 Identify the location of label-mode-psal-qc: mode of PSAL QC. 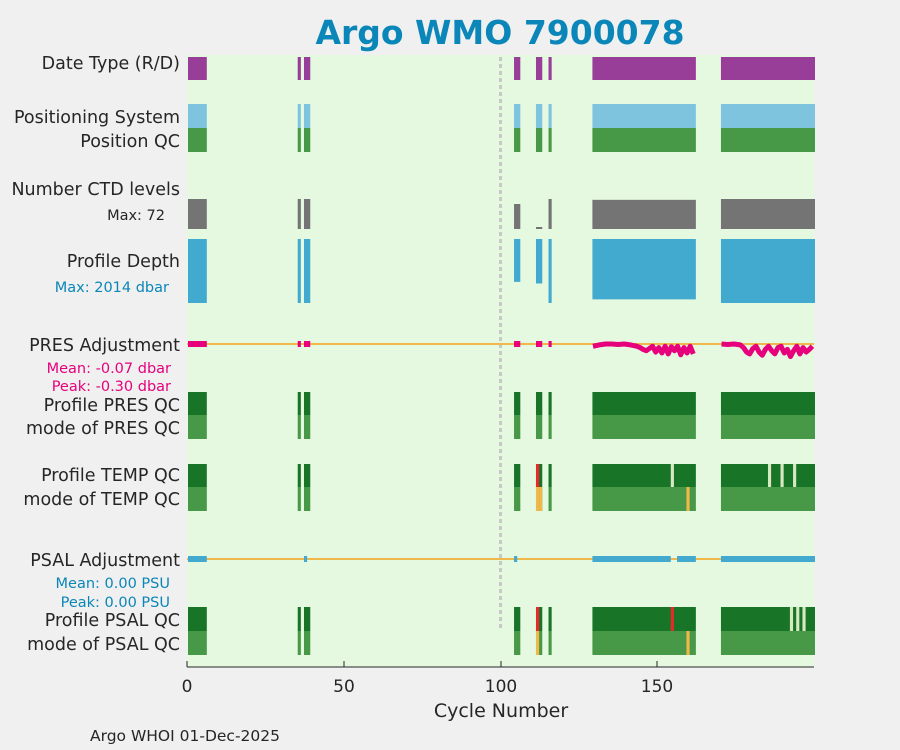
(103, 645).